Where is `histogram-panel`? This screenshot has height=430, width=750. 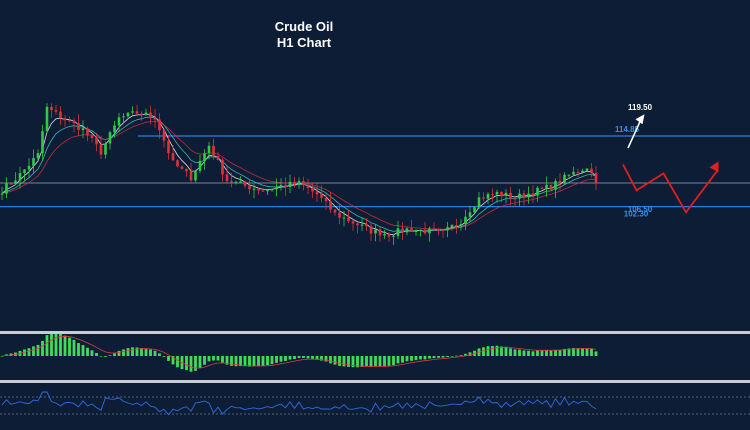 histogram-panel is located at coordinates (299, 352).